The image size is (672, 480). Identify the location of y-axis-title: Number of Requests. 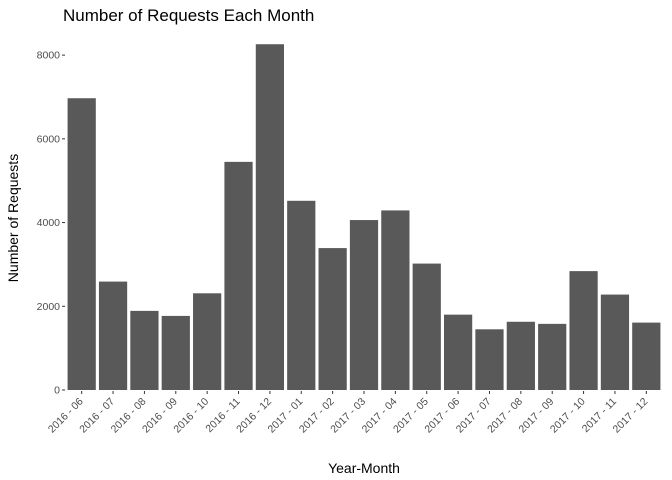
(13, 218).